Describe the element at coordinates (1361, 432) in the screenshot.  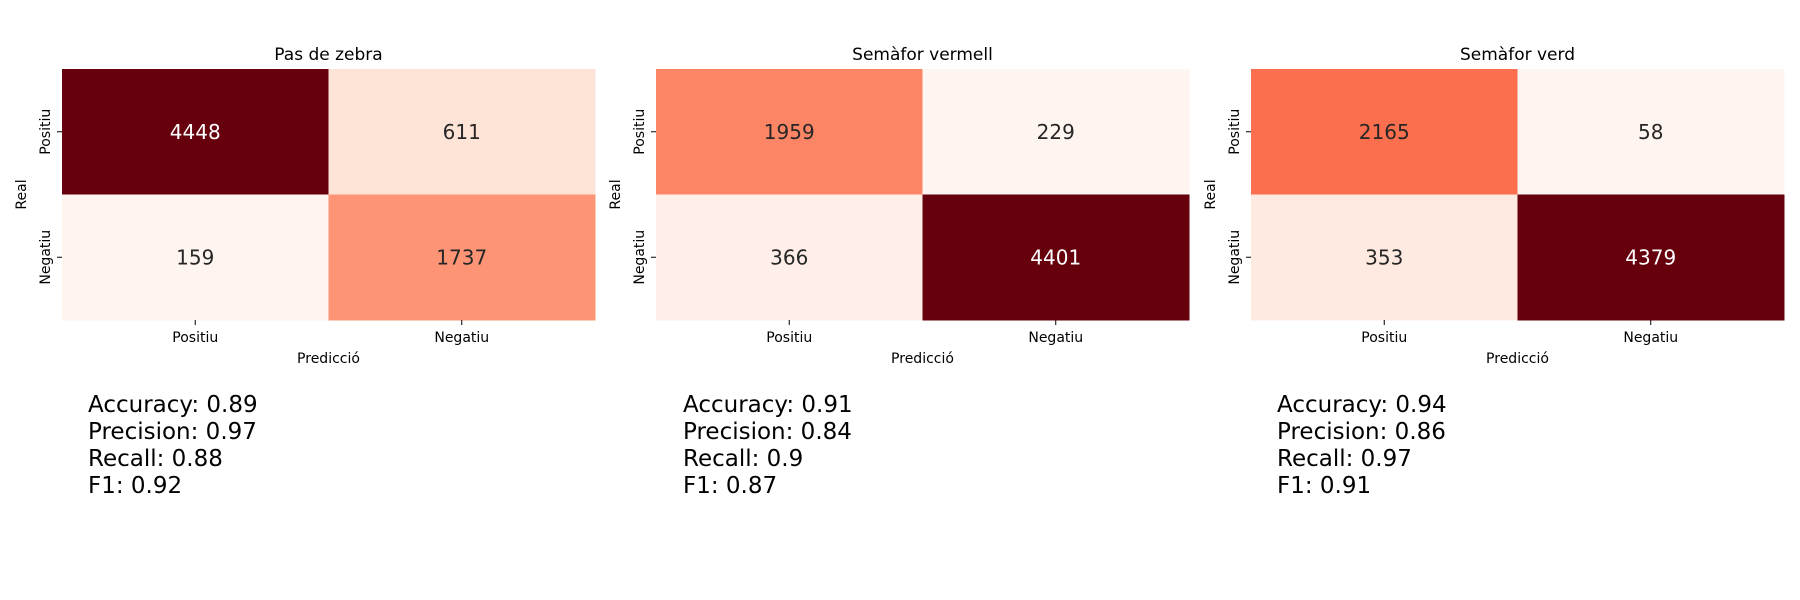
I see `metric-precision: Precision: 0.86` at that location.